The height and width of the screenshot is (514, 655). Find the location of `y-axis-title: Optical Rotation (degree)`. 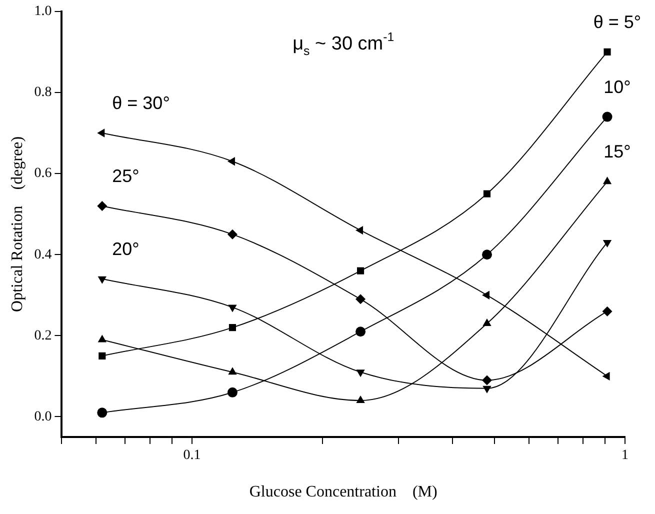

y-axis-title: Optical Rotation (degree) is located at coordinates (17, 224).